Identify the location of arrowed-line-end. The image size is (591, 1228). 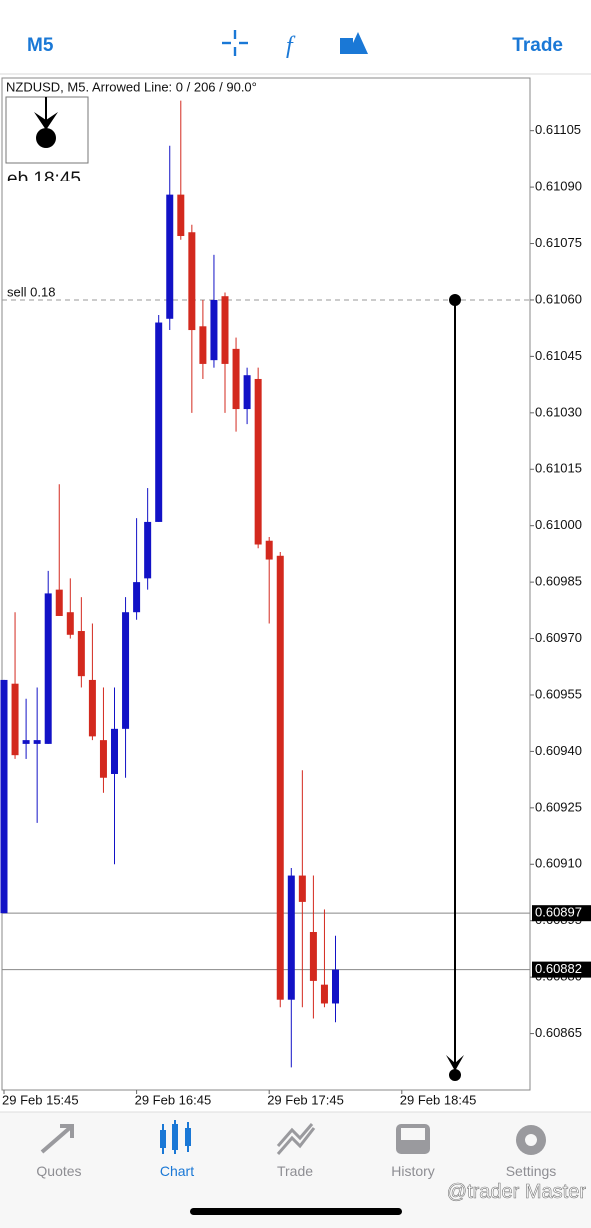
(455, 1074).